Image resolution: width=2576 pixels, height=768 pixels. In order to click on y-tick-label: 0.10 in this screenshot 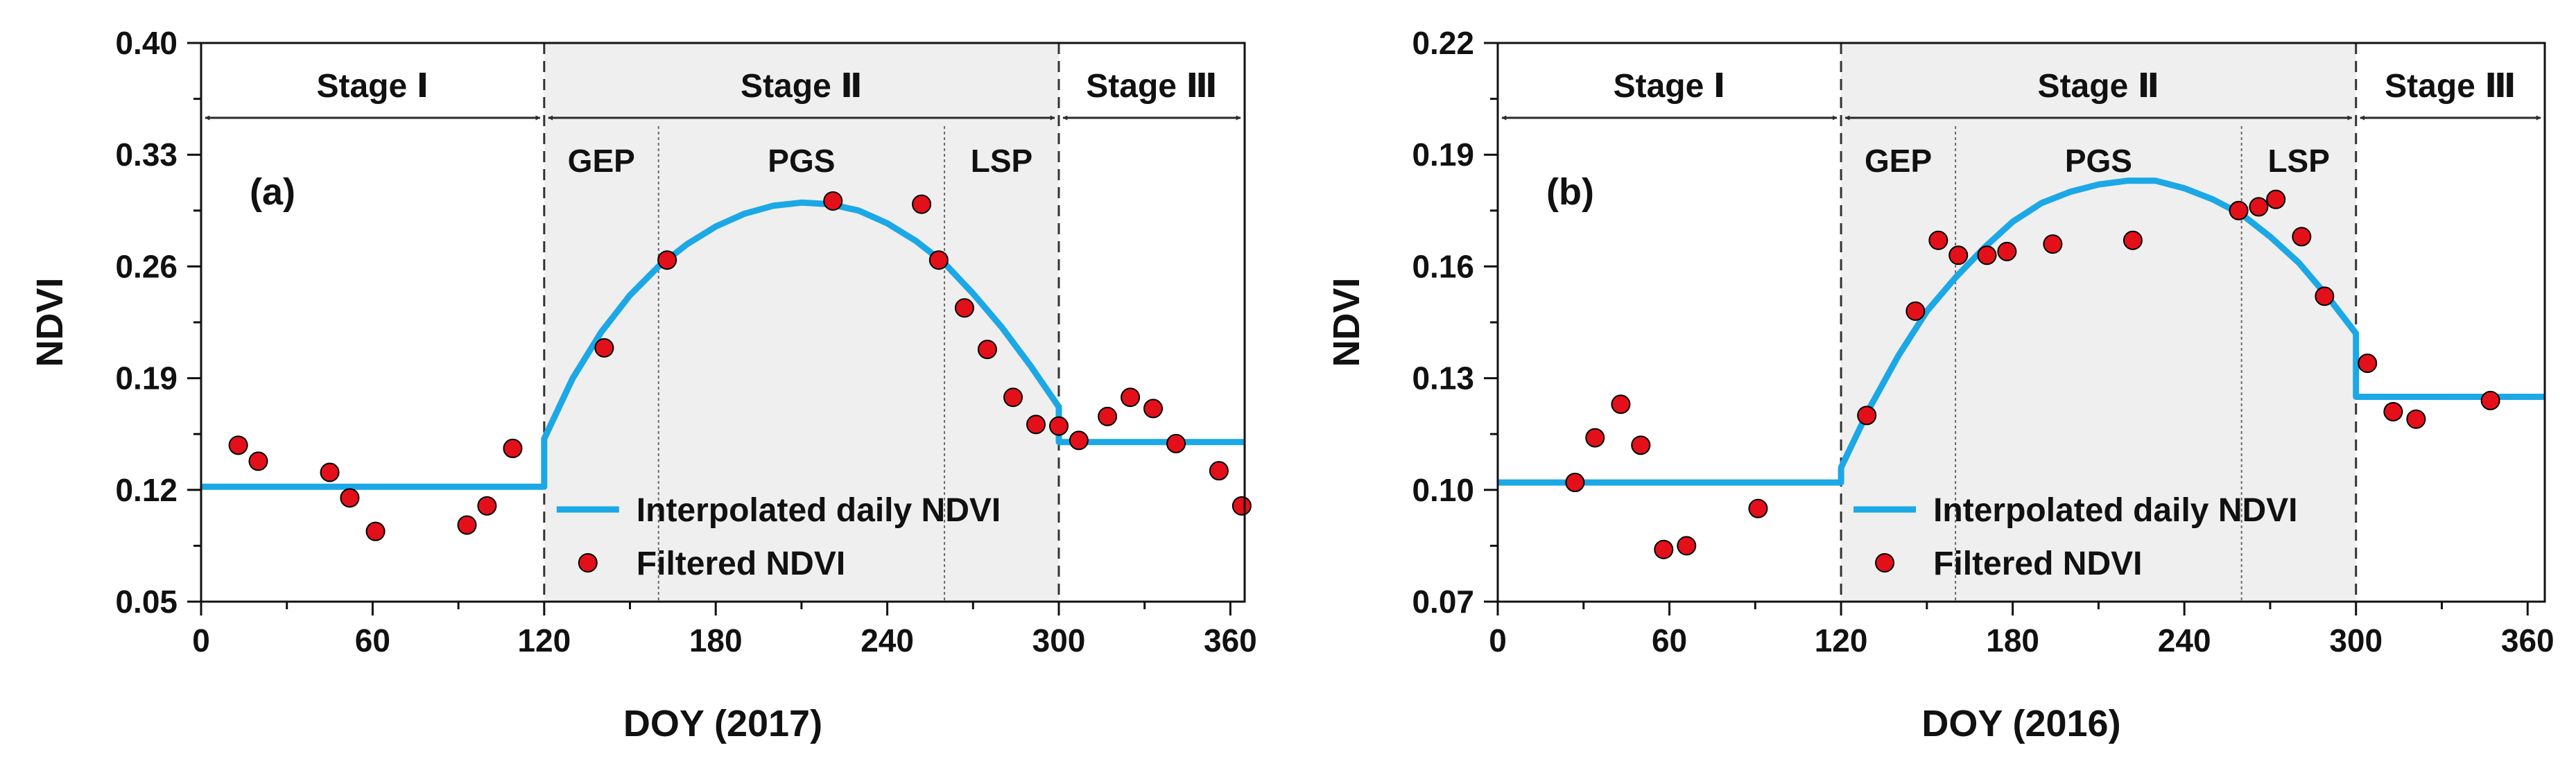, I will do `click(1443, 490)`.